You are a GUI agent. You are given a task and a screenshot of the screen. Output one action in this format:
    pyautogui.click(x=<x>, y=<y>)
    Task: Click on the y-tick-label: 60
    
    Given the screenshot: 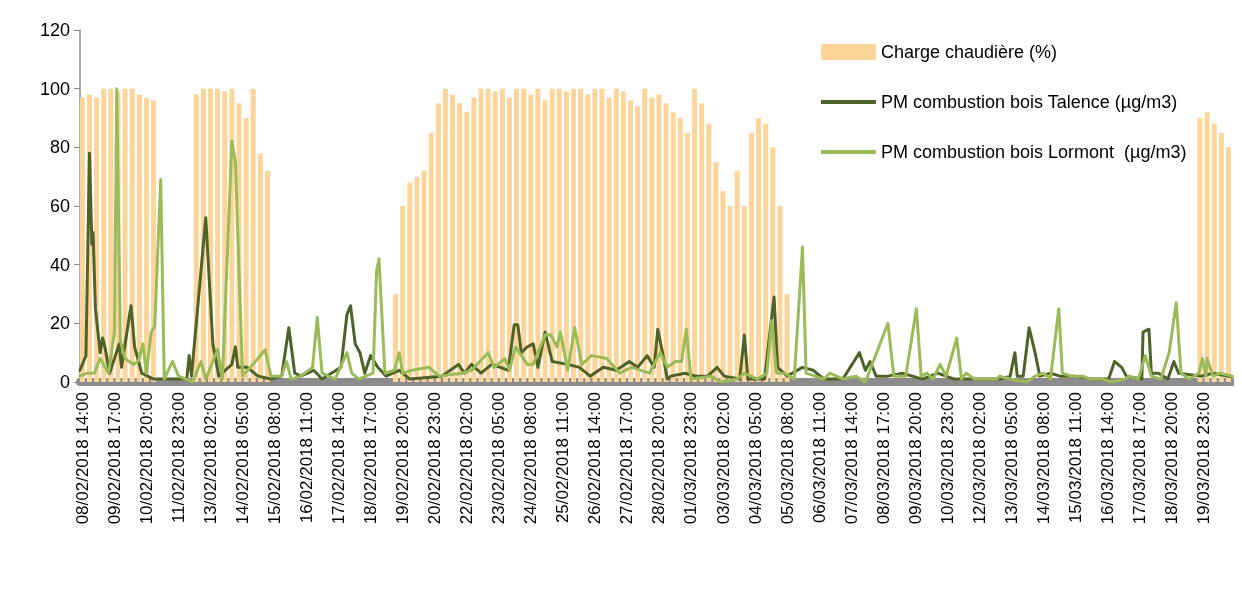 What is the action you would take?
    pyautogui.click(x=59, y=206)
    